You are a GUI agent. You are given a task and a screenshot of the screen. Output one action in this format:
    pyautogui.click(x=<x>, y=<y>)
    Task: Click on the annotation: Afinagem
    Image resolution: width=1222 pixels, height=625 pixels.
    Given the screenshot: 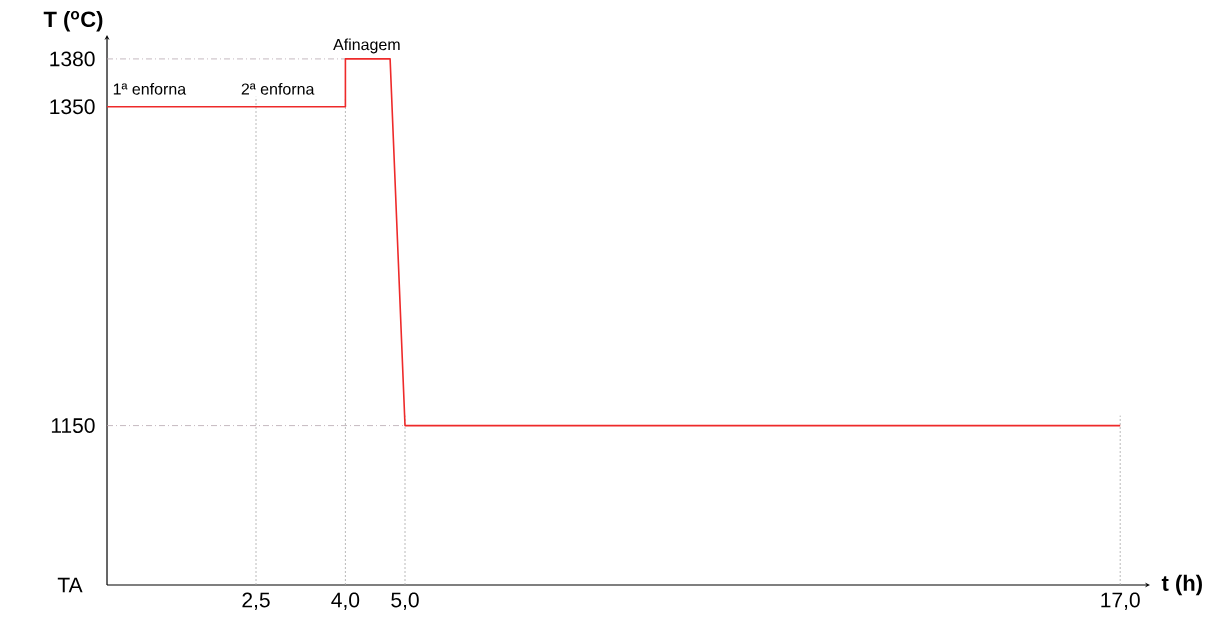 What is the action you would take?
    pyautogui.click(x=366, y=46)
    